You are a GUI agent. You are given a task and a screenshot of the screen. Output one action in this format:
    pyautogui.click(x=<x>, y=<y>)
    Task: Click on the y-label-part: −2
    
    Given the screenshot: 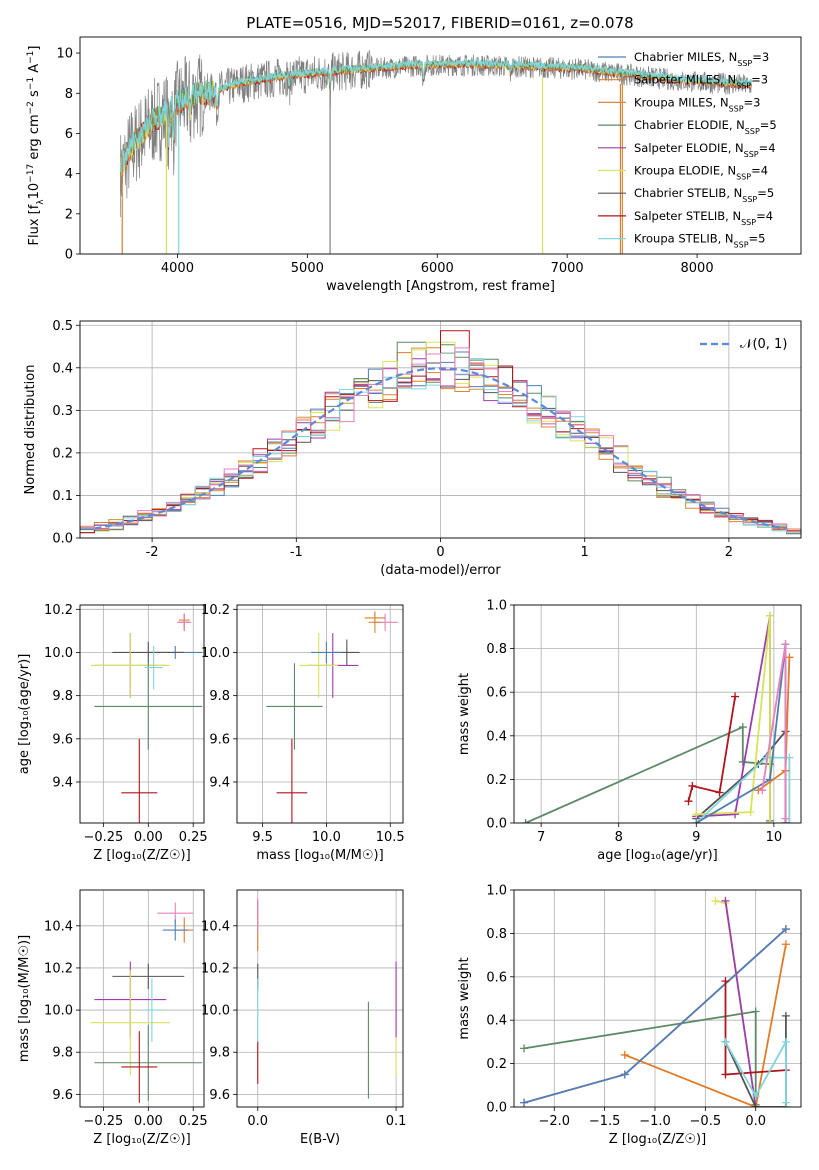 What is the action you would take?
    pyautogui.click(x=31, y=107)
    